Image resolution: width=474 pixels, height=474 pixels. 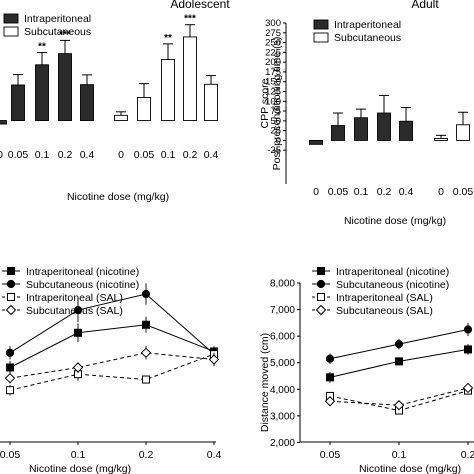 What do you see at coordinates (200, 5) in the screenshot?
I see `panel-title: Adolescent` at bounding box center [200, 5].